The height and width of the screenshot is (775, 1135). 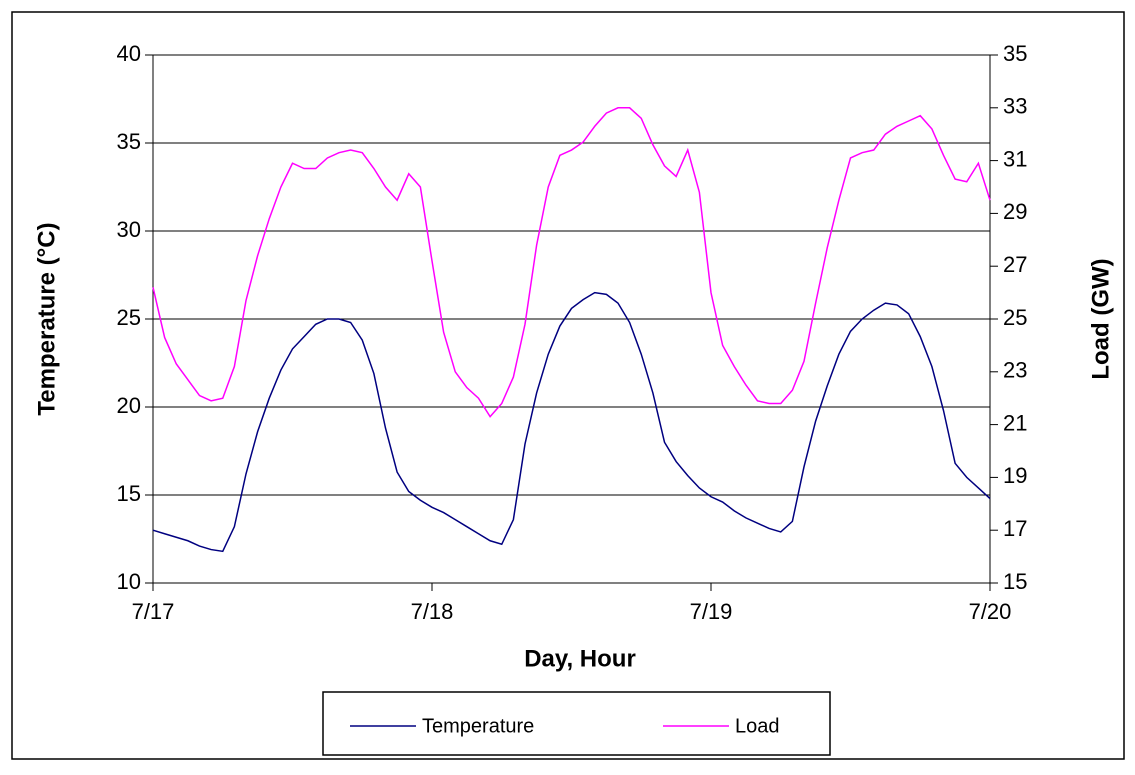 What do you see at coordinates (153, 611) in the screenshot?
I see `x-tick-label: 7/17` at bounding box center [153, 611].